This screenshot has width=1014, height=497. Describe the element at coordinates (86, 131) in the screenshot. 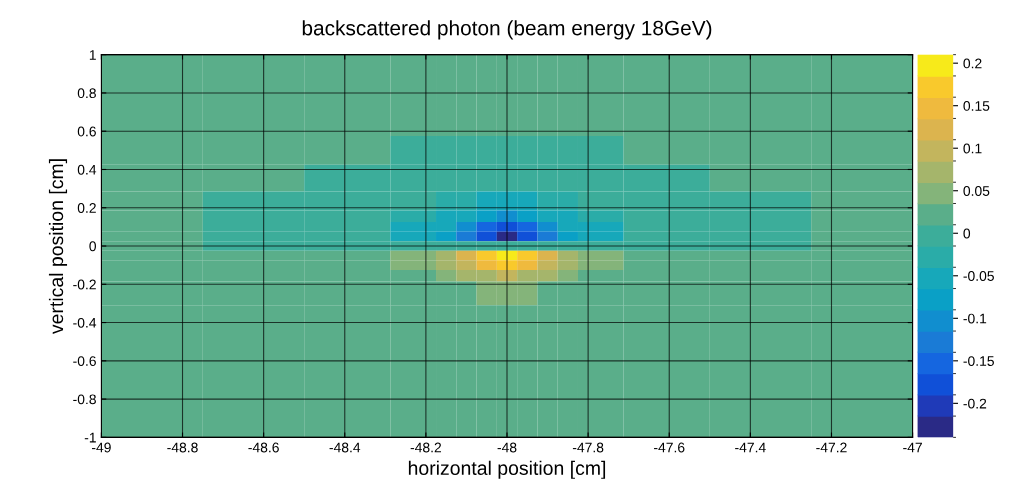

I see `y-tick-label: 0.6` at that location.